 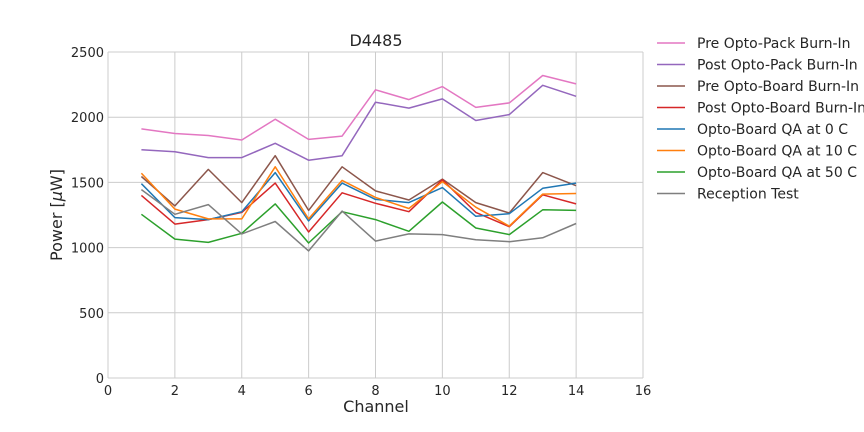 What do you see at coordinates (780, 109) in the screenshot?
I see `legend-label: Post Opto-Board Burn-In` at bounding box center [780, 109].